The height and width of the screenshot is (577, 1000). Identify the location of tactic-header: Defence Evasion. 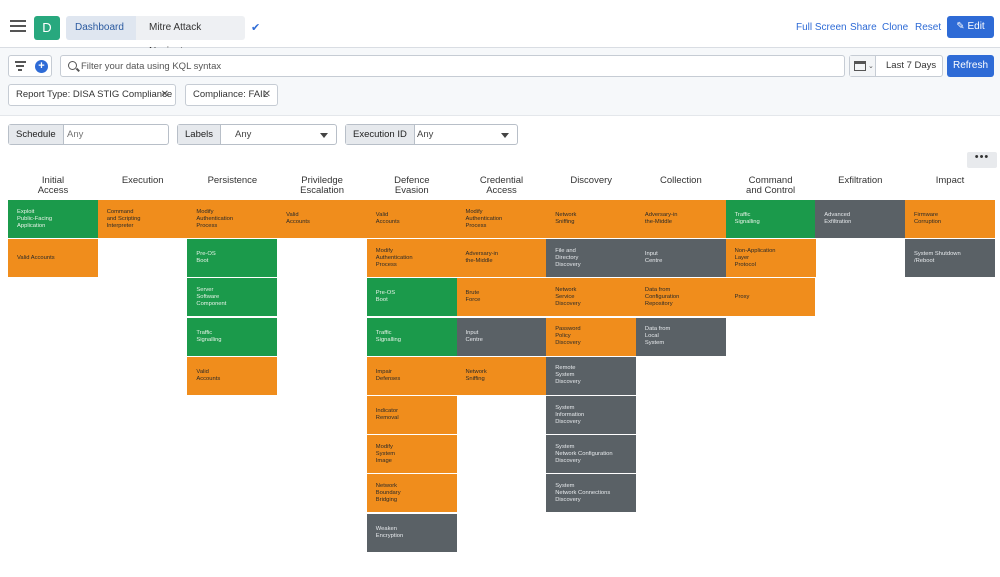
(412, 185).